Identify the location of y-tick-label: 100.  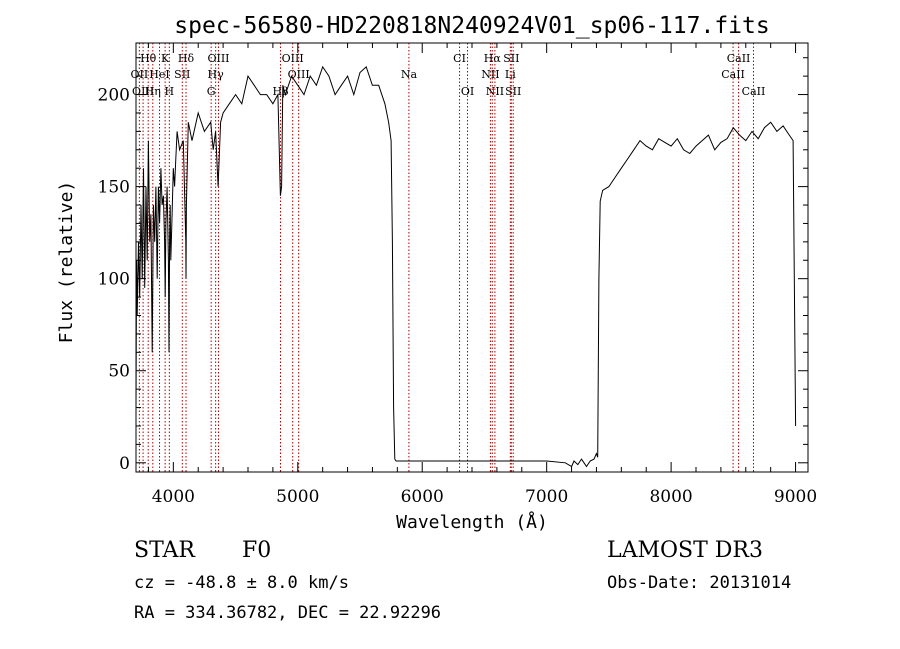
(114, 280).